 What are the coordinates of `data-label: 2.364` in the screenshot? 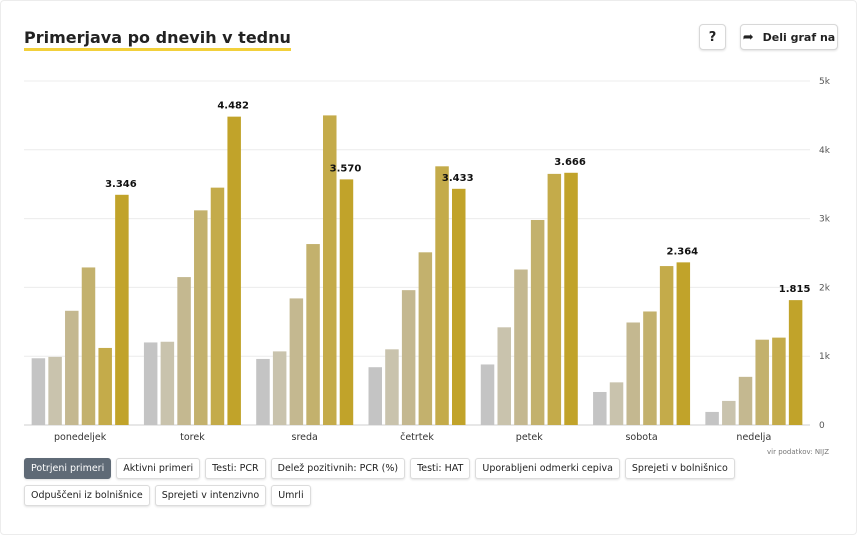 It's located at (683, 251).